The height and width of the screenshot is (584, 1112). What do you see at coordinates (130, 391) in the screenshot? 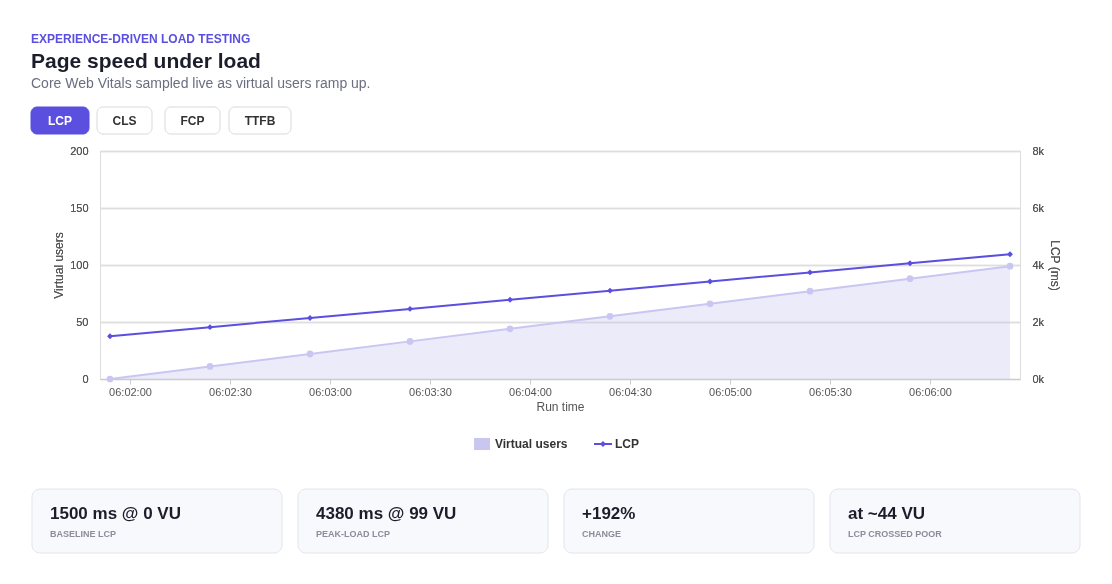
I see `x-tick-label: 06:02:00` at bounding box center [130, 391].